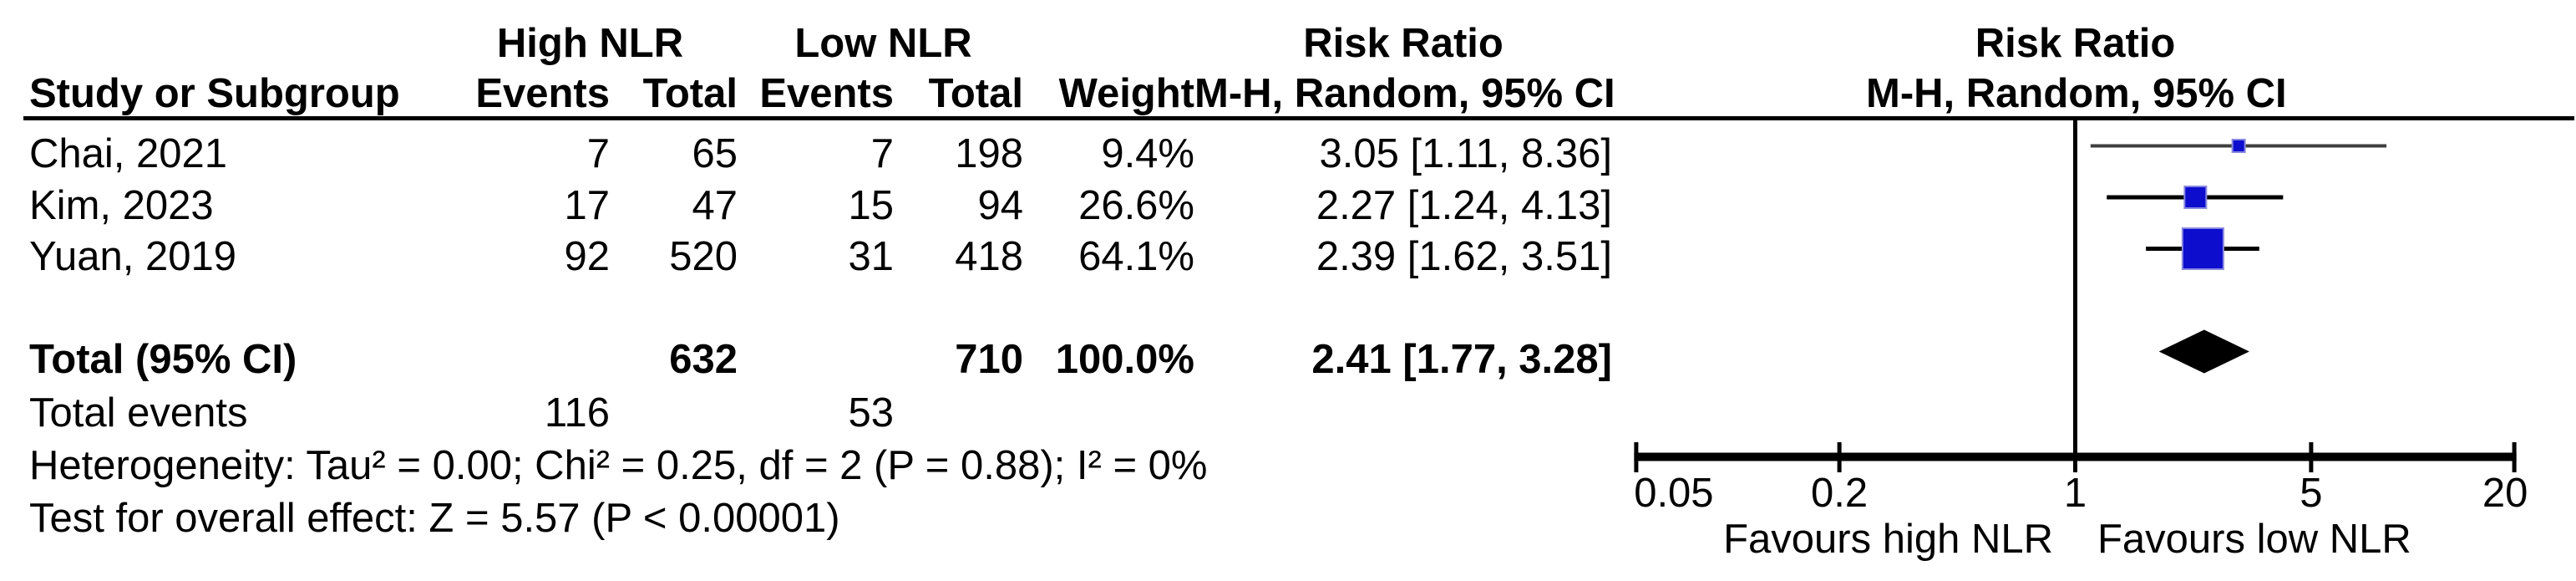 The width and height of the screenshot is (2576, 581). Describe the element at coordinates (214, 93) in the screenshot. I see `study-or-subgroup-header: Study or Subgroup` at that location.